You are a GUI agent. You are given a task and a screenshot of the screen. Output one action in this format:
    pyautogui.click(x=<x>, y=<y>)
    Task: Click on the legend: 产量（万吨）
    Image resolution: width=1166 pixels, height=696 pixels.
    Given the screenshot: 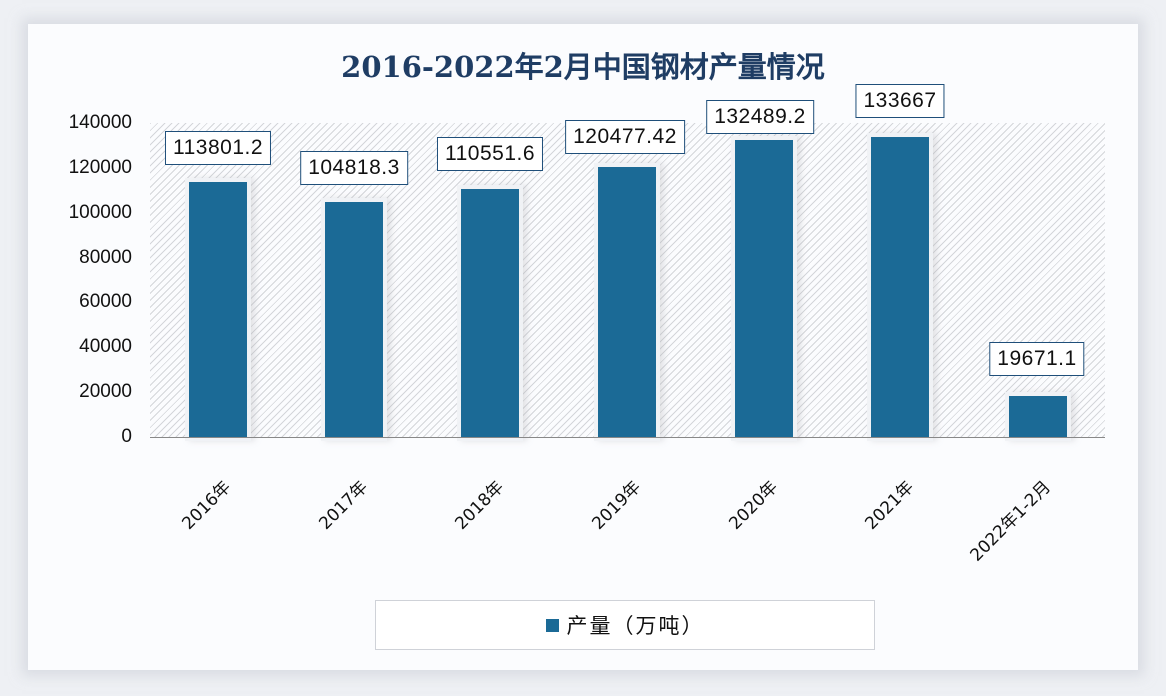 What is the action you would take?
    pyautogui.click(x=625, y=625)
    